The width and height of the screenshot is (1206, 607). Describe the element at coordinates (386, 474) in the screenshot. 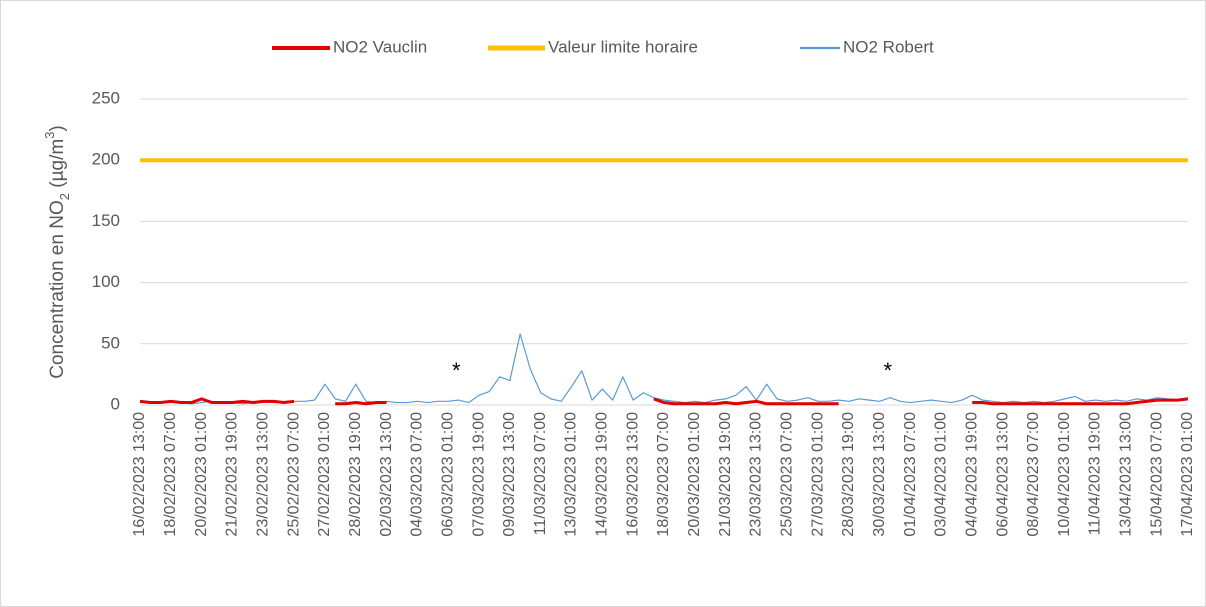

I see `x-tick-label: 02/03/2023 13:00` at that location.